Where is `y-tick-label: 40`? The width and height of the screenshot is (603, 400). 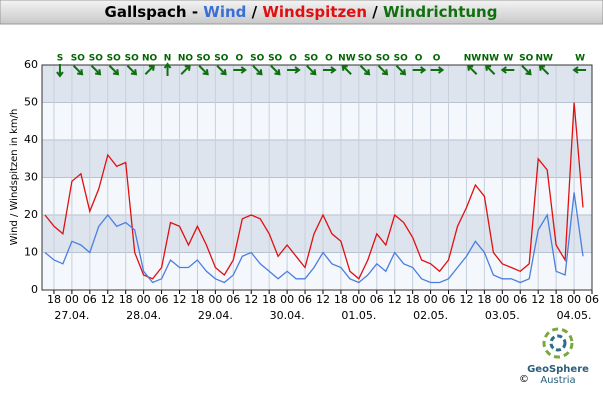 y-tick-label: 40 is located at coordinates (31, 139).